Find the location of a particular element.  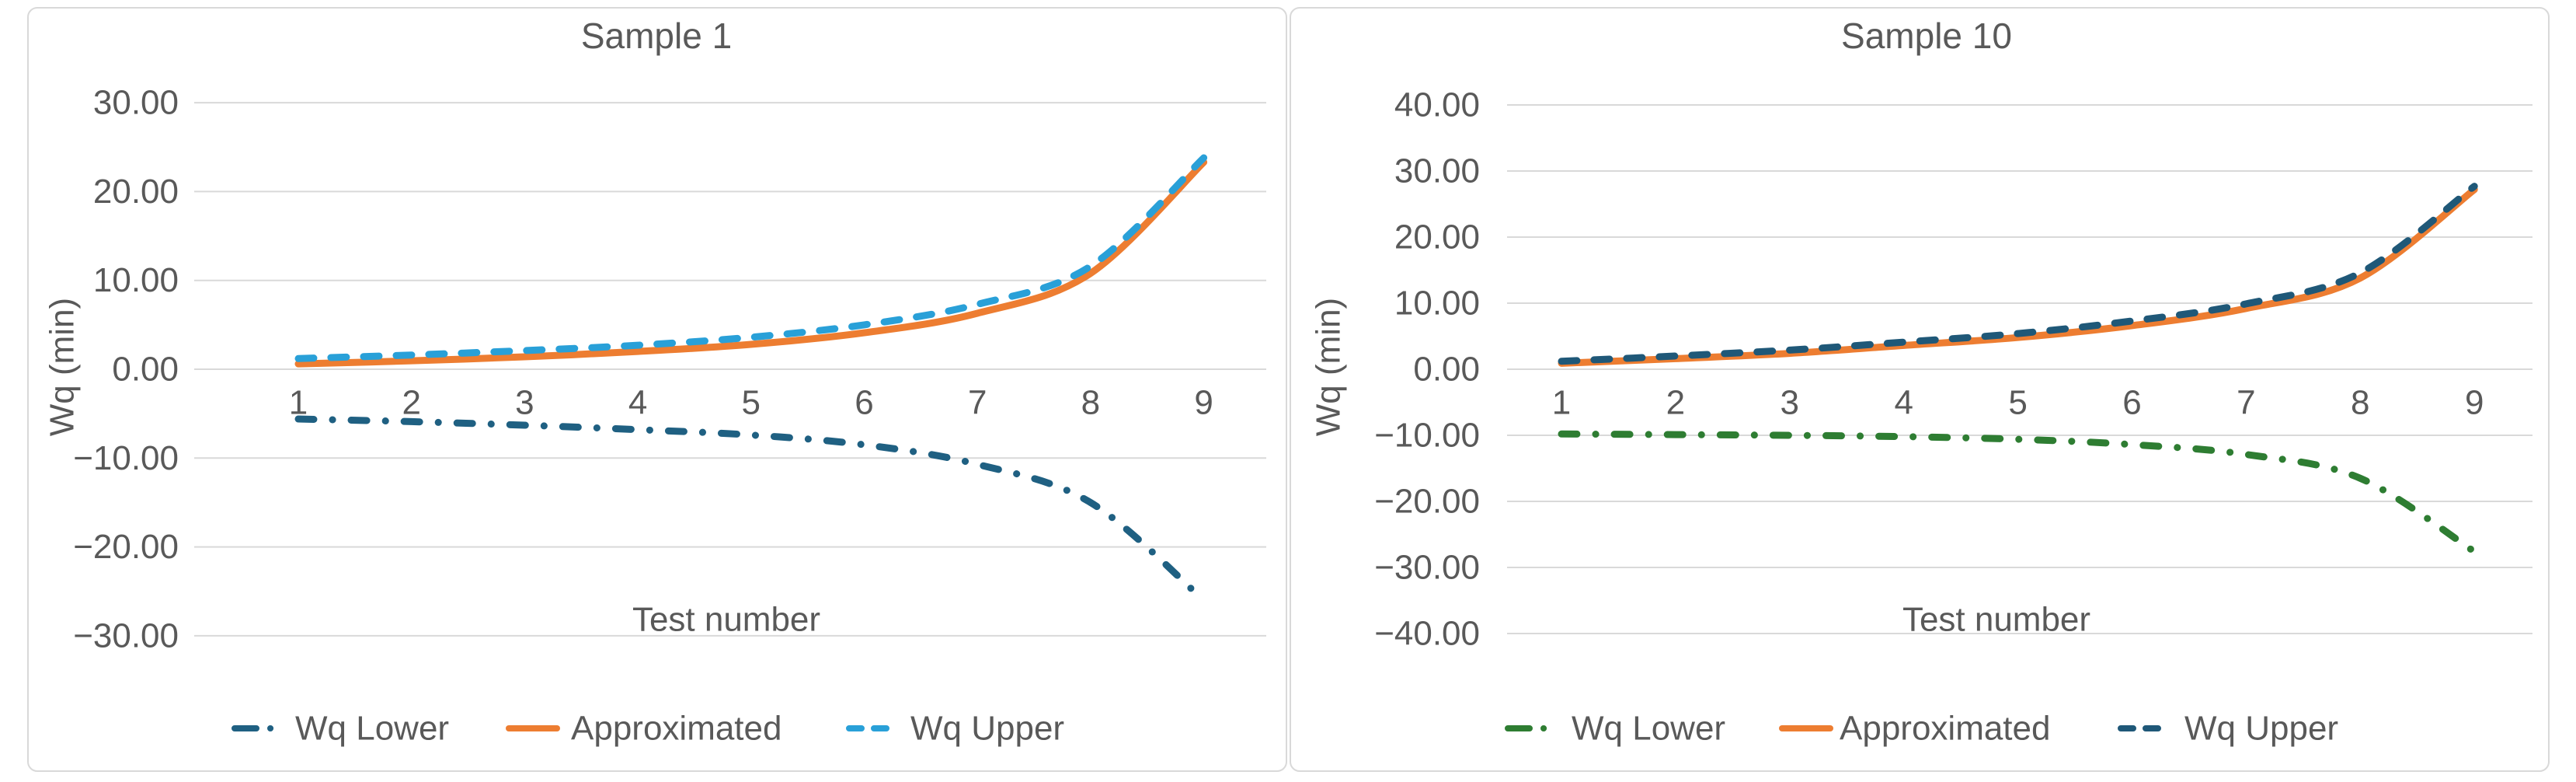

chart-title: Sample 10 is located at coordinates (1927, 36).